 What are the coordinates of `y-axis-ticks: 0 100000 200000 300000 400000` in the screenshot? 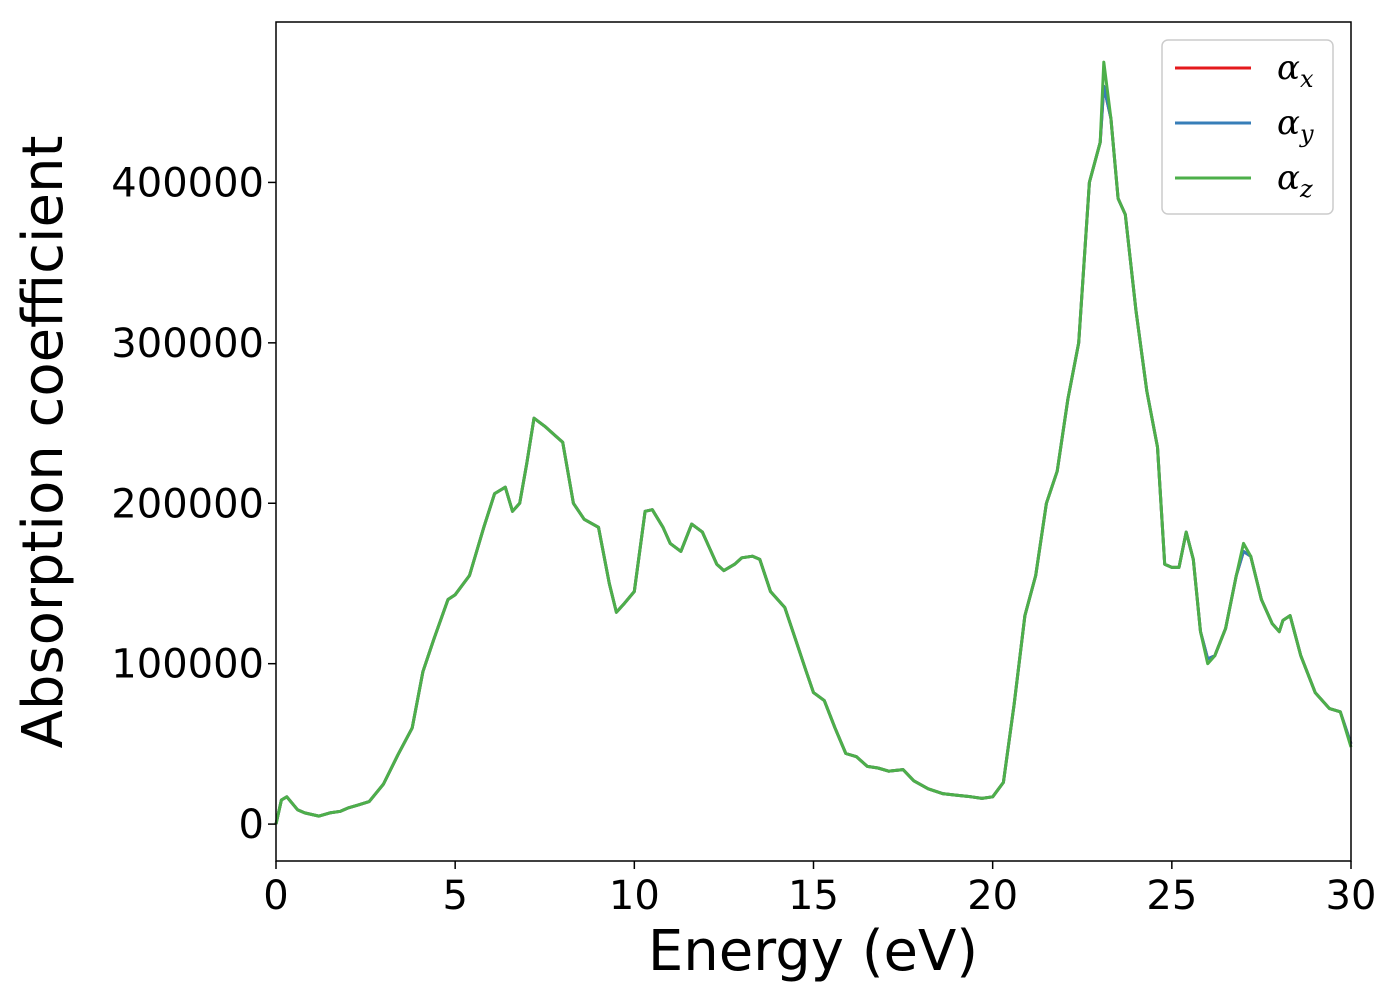 It's located at (193, 504).